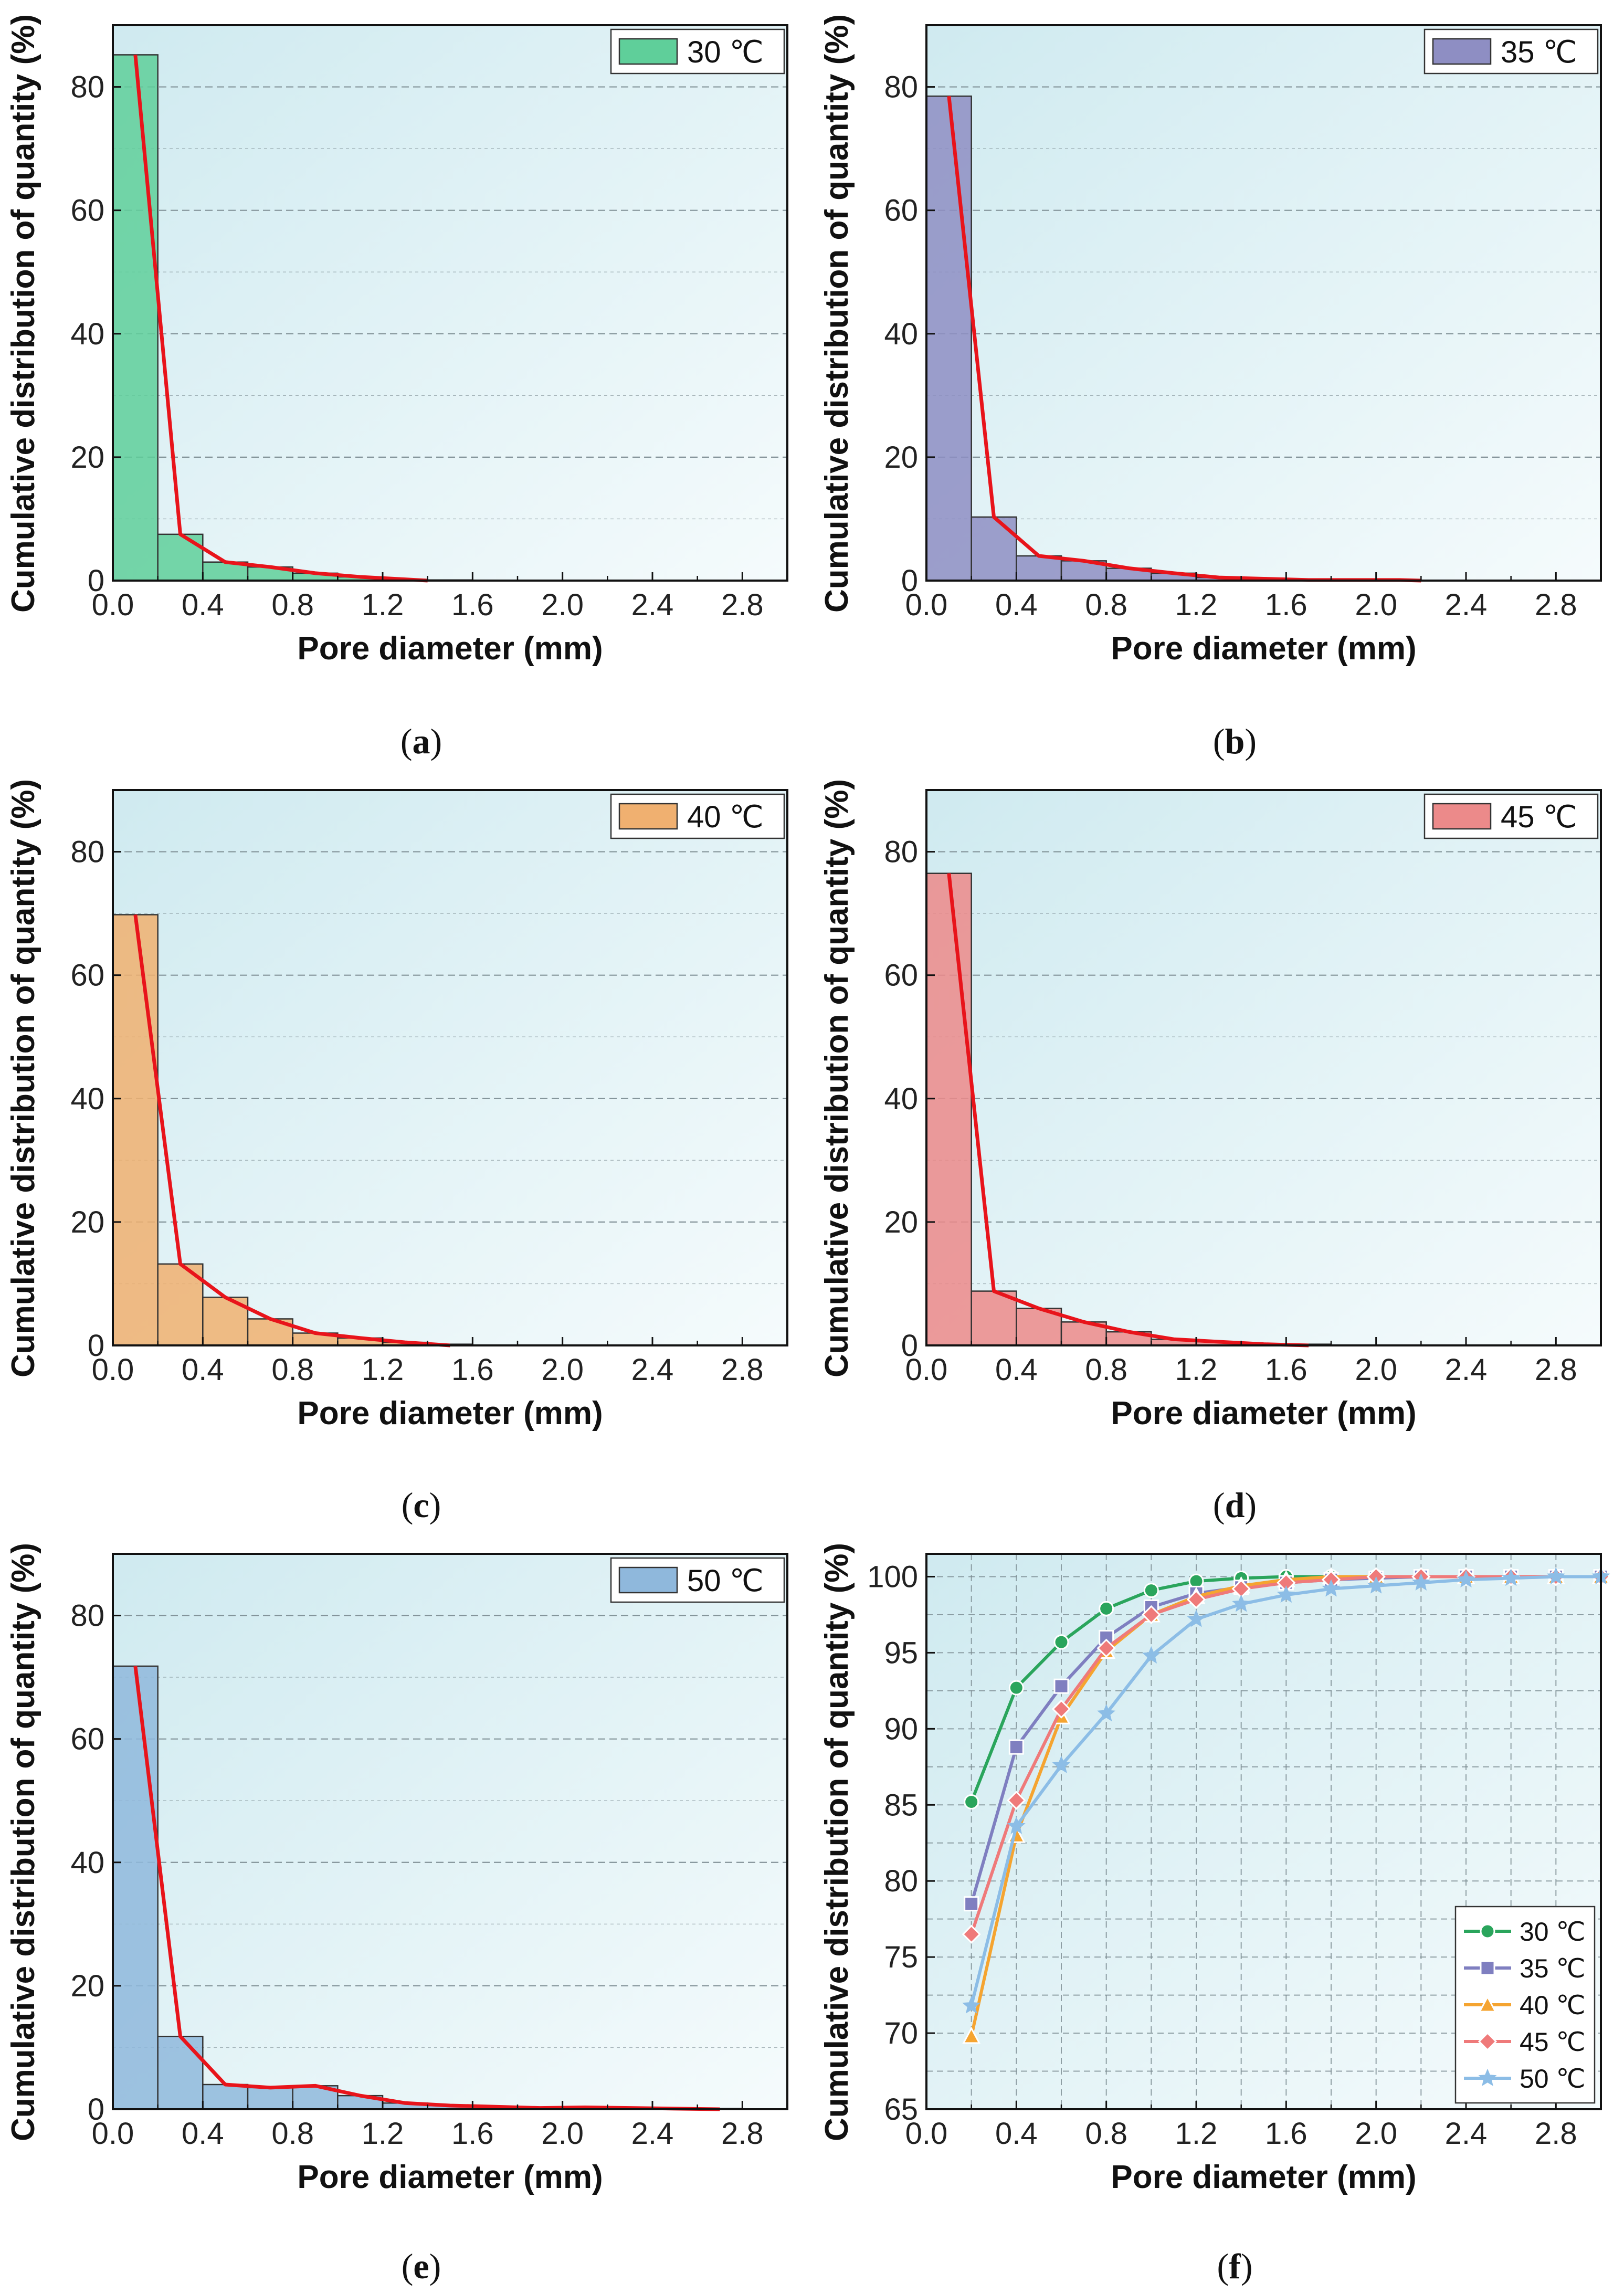  I want to click on x-tick-label: 0.4, so click(1016, 605).